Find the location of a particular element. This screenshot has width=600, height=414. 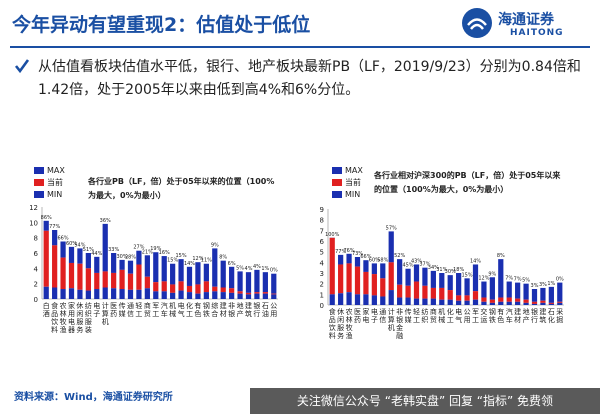

x-tick-label: 材 is located at coordinates (223, 313).